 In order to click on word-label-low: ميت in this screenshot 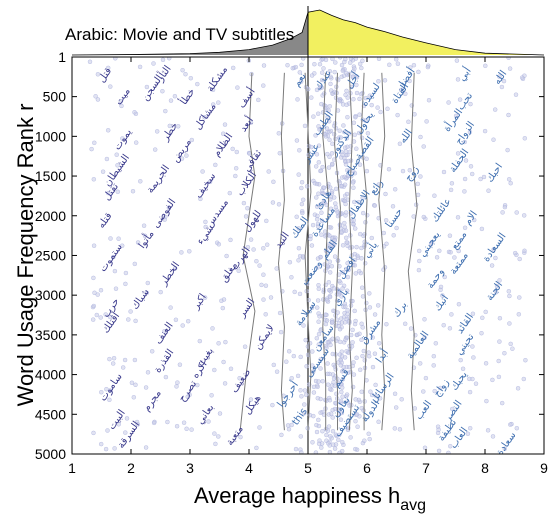, I will do `click(122, 96)`.